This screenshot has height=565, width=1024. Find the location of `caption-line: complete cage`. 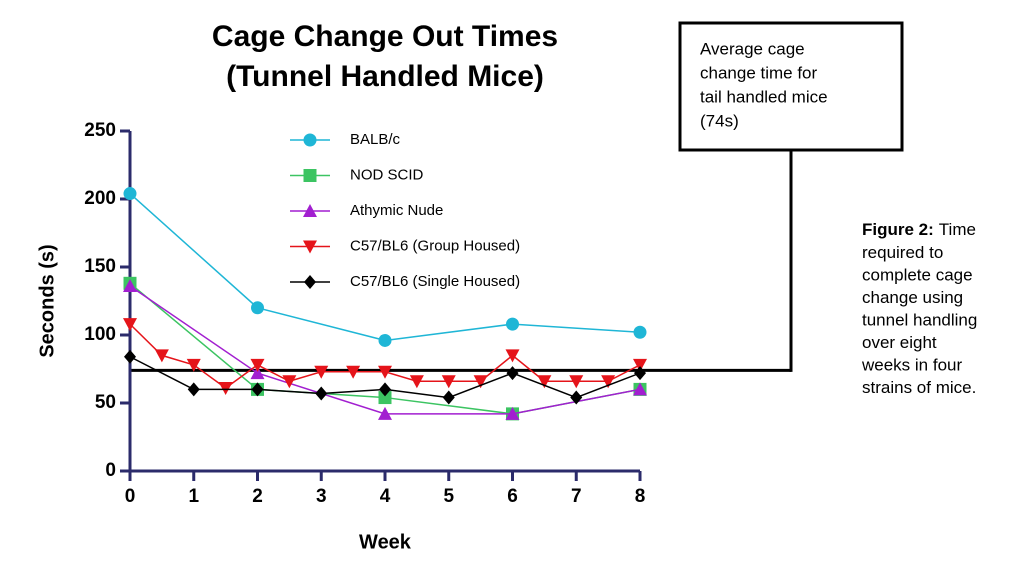

caption-line: complete cage is located at coordinates (917, 274).